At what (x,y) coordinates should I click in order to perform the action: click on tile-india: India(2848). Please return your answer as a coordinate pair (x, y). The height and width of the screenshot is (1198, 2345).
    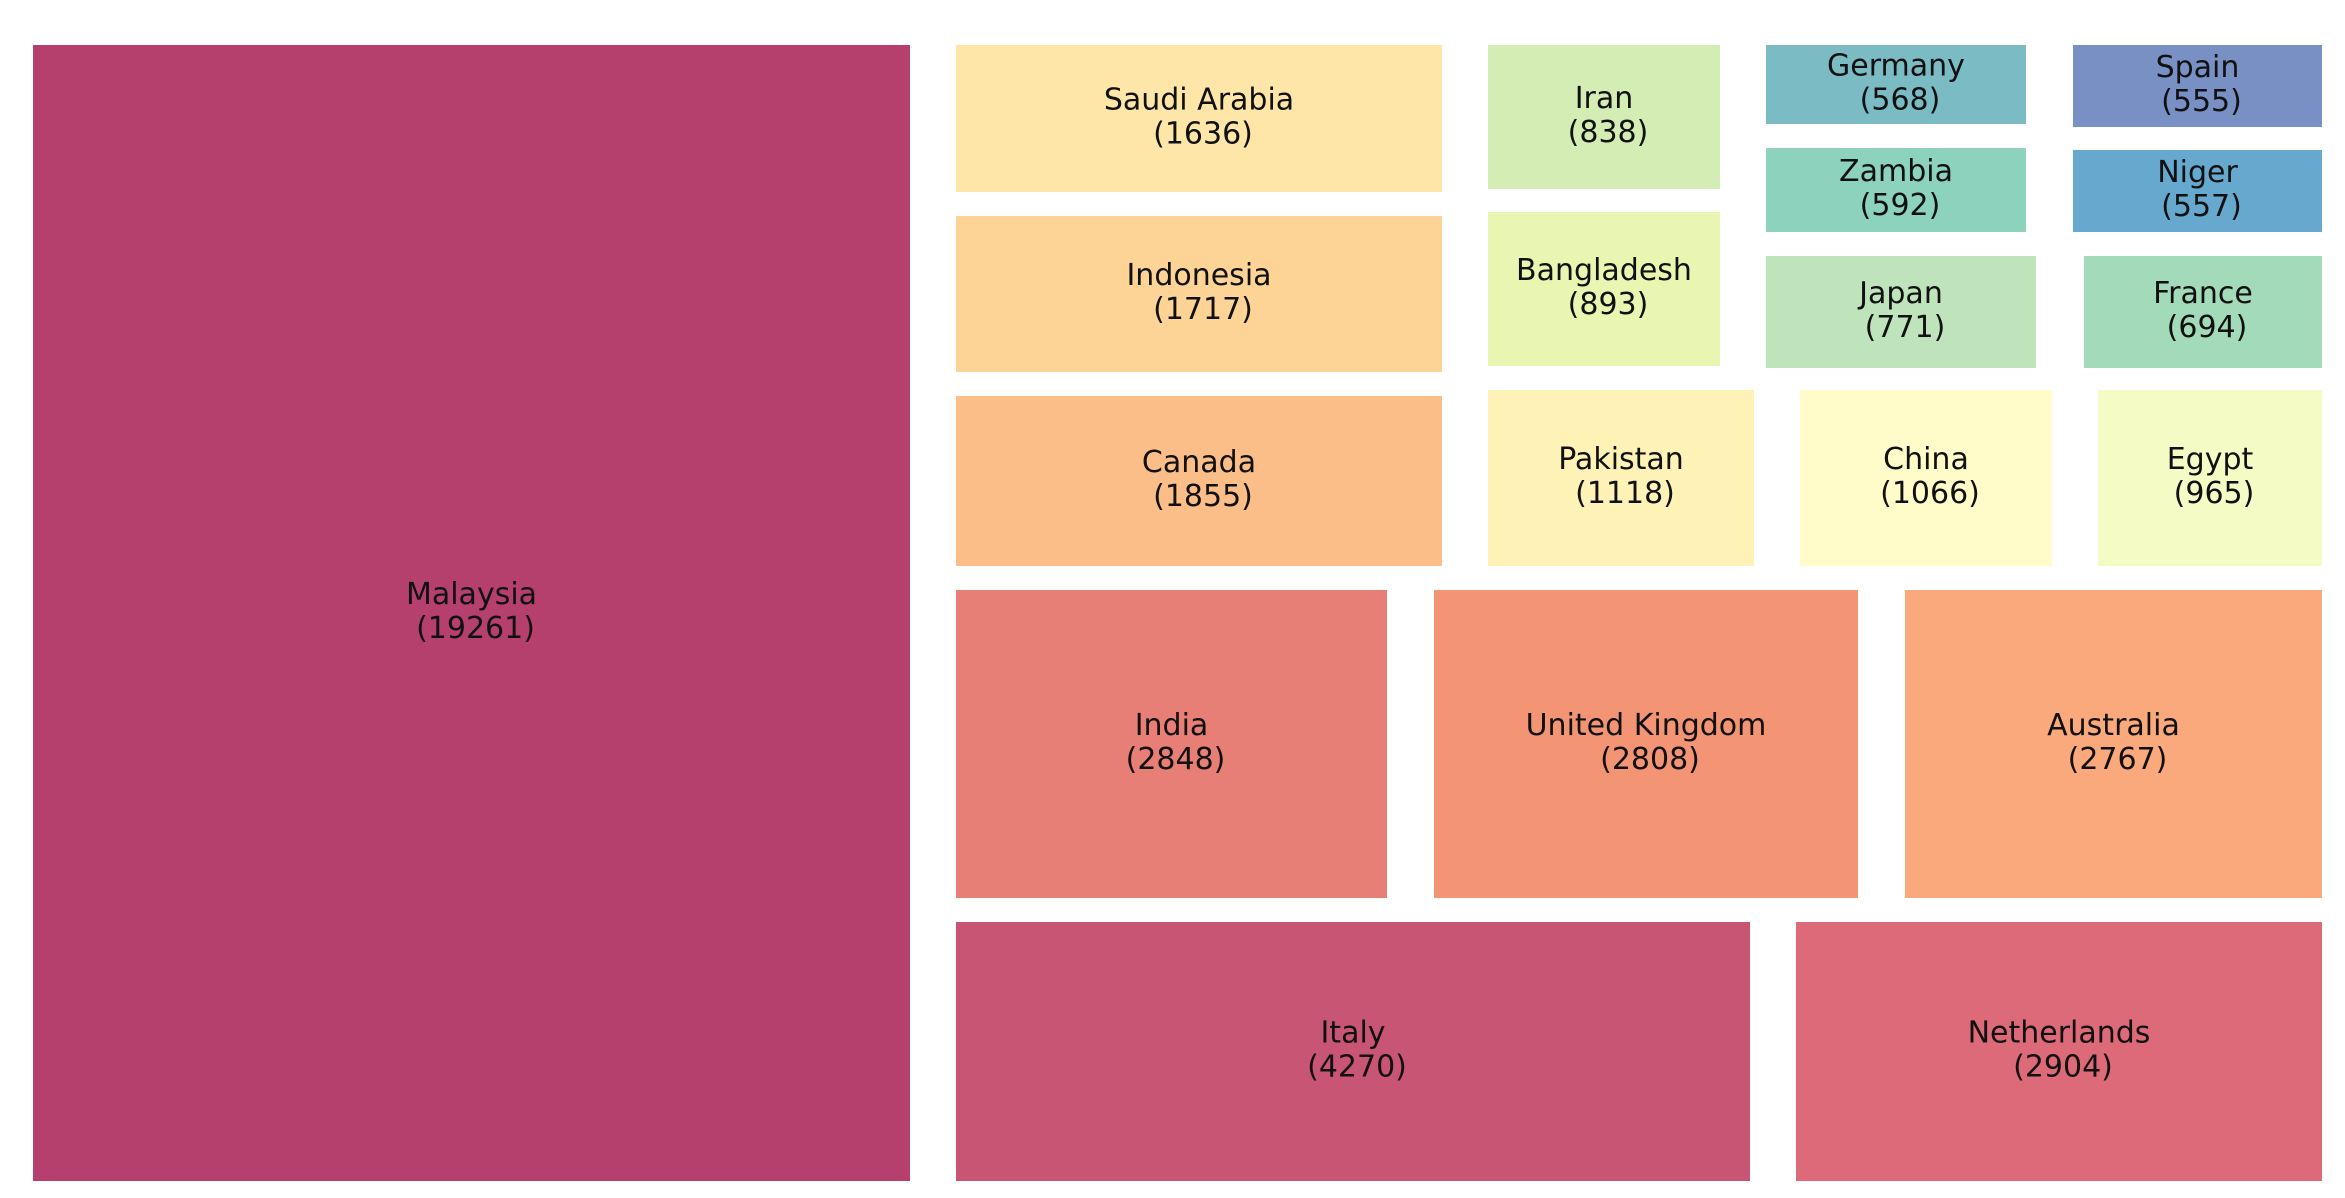
    Looking at the image, I should click on (1171, 744).